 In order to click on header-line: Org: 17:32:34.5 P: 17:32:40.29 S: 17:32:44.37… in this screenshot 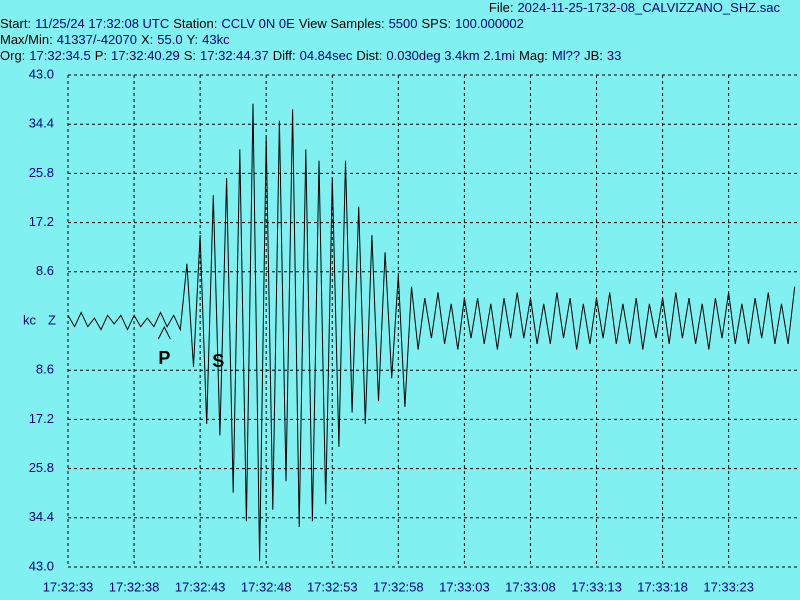, I will do `click(312, 56)`.